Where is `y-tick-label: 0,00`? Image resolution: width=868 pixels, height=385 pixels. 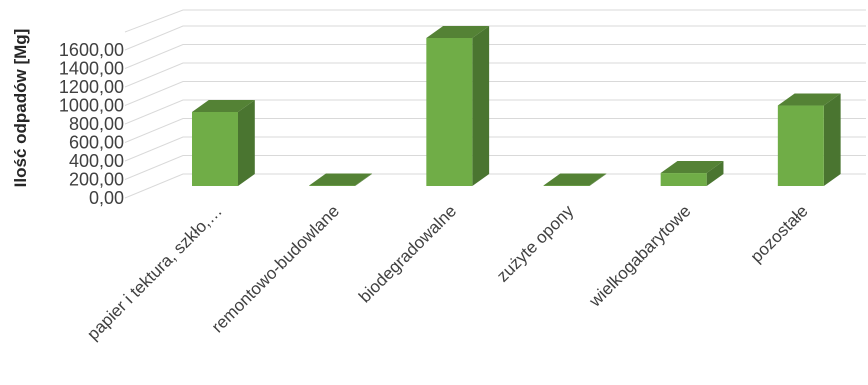
y-tick-label: 0,00 is located at coordinates (106, 198).